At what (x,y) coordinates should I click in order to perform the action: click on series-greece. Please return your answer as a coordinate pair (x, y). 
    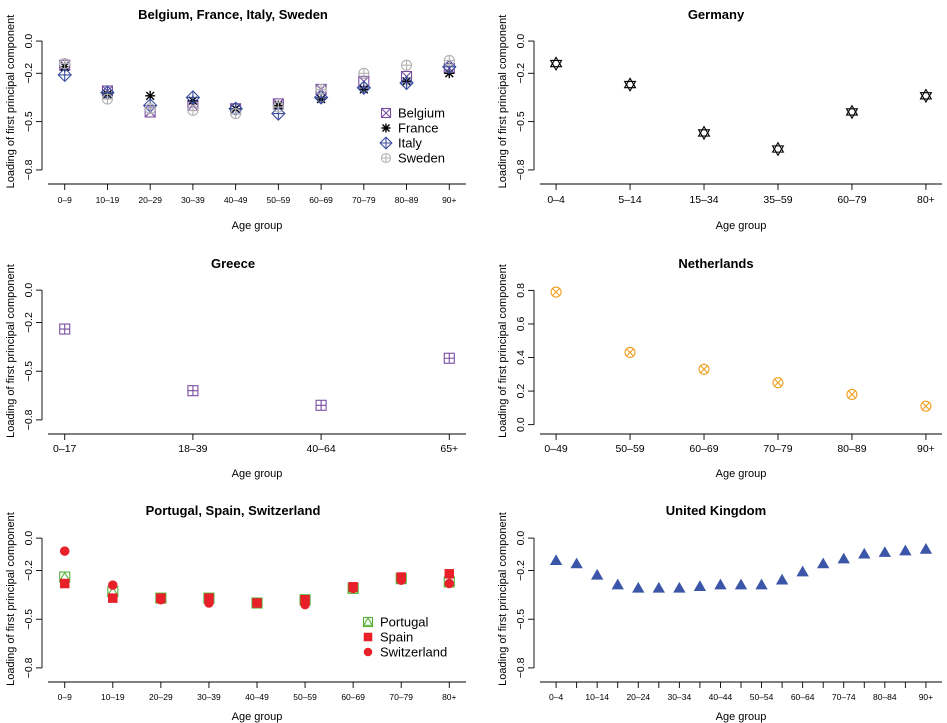
    Looking at the image, I should click on (257, 367).